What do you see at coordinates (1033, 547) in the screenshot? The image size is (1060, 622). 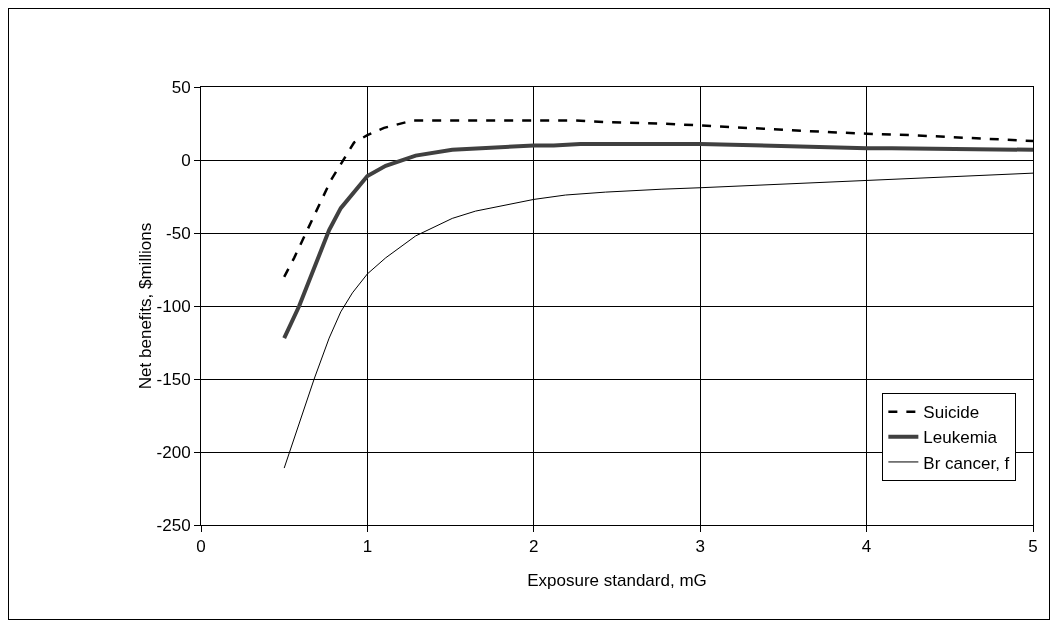 I see `x-tick-label: 5` at bounding box center [1033, 547].